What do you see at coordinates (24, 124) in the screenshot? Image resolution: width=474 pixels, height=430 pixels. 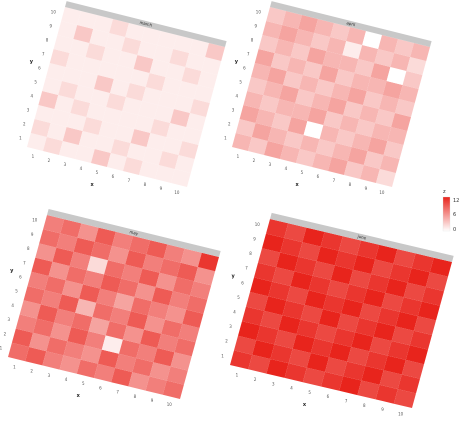 I see `y-tick-label: 2` at bounding box center [24, 124].